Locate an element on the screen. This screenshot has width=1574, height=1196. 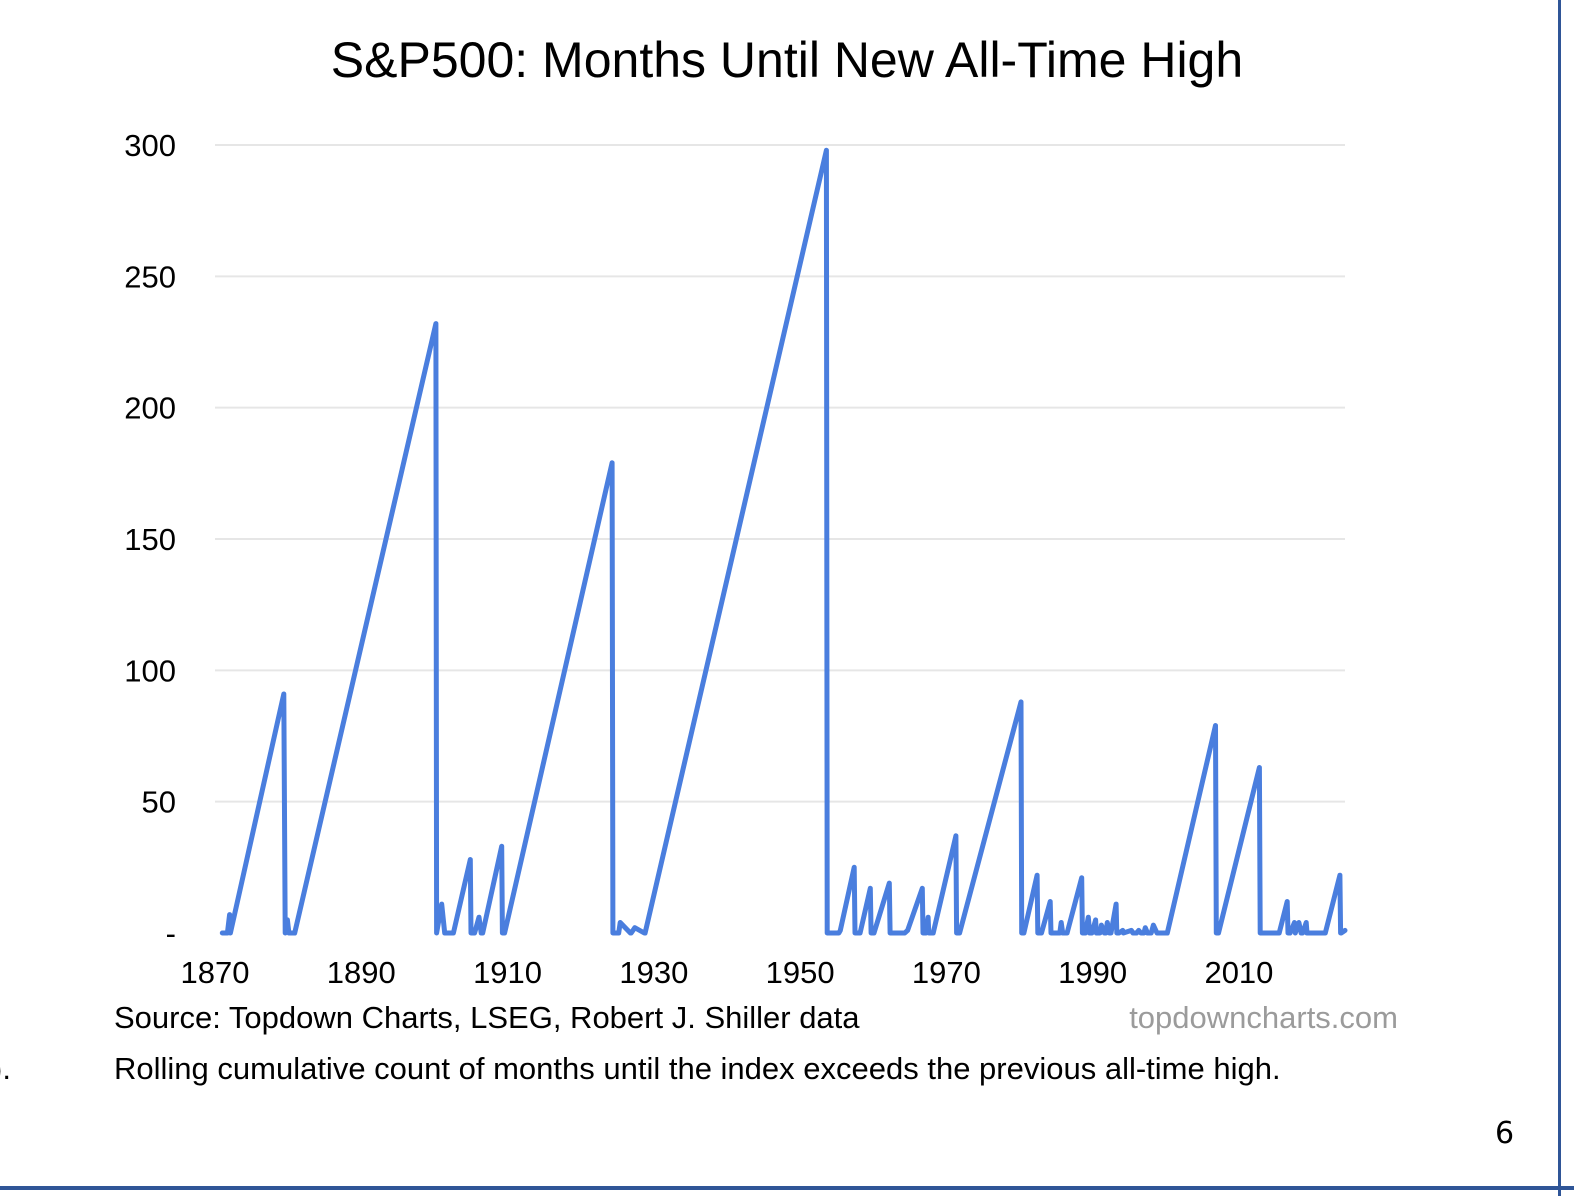
chart-title: S&P500: Months Until New All-Time High is located at coordinates (787, 60).